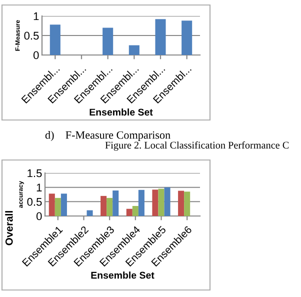 The width and height of the screenshot is (301, 297). I want to click on caption: Figure 2. Local Classification Performance C, so click(197, 146).